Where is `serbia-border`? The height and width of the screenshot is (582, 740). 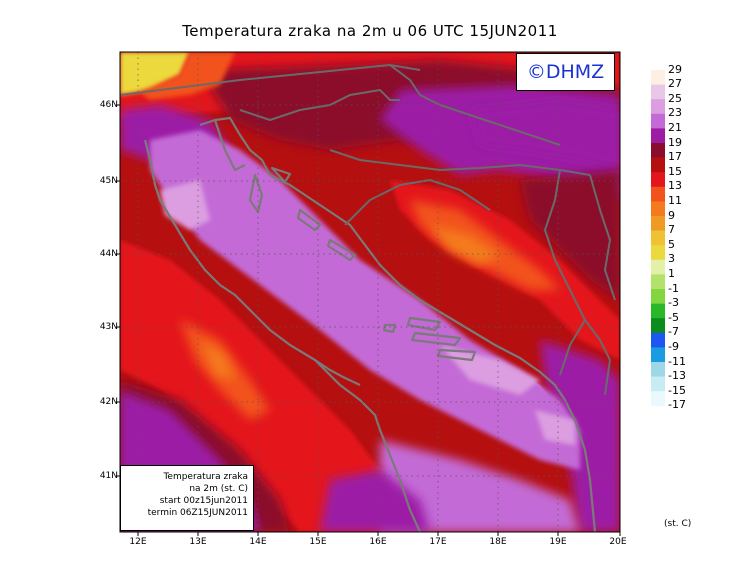
serbia-border is located at coordinates (602, 237).